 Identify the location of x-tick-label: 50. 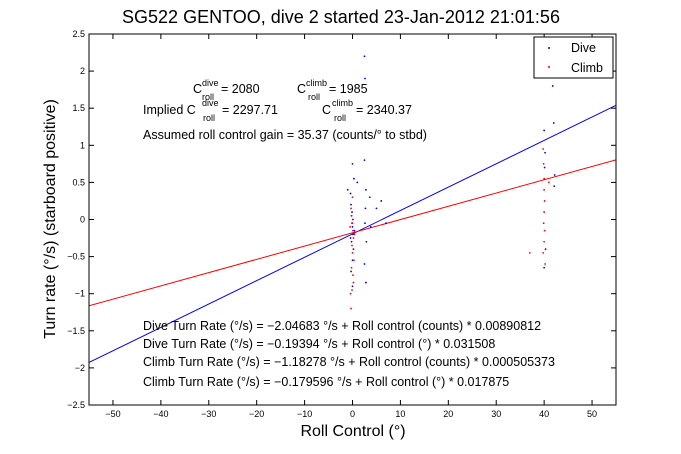
(592, 414).